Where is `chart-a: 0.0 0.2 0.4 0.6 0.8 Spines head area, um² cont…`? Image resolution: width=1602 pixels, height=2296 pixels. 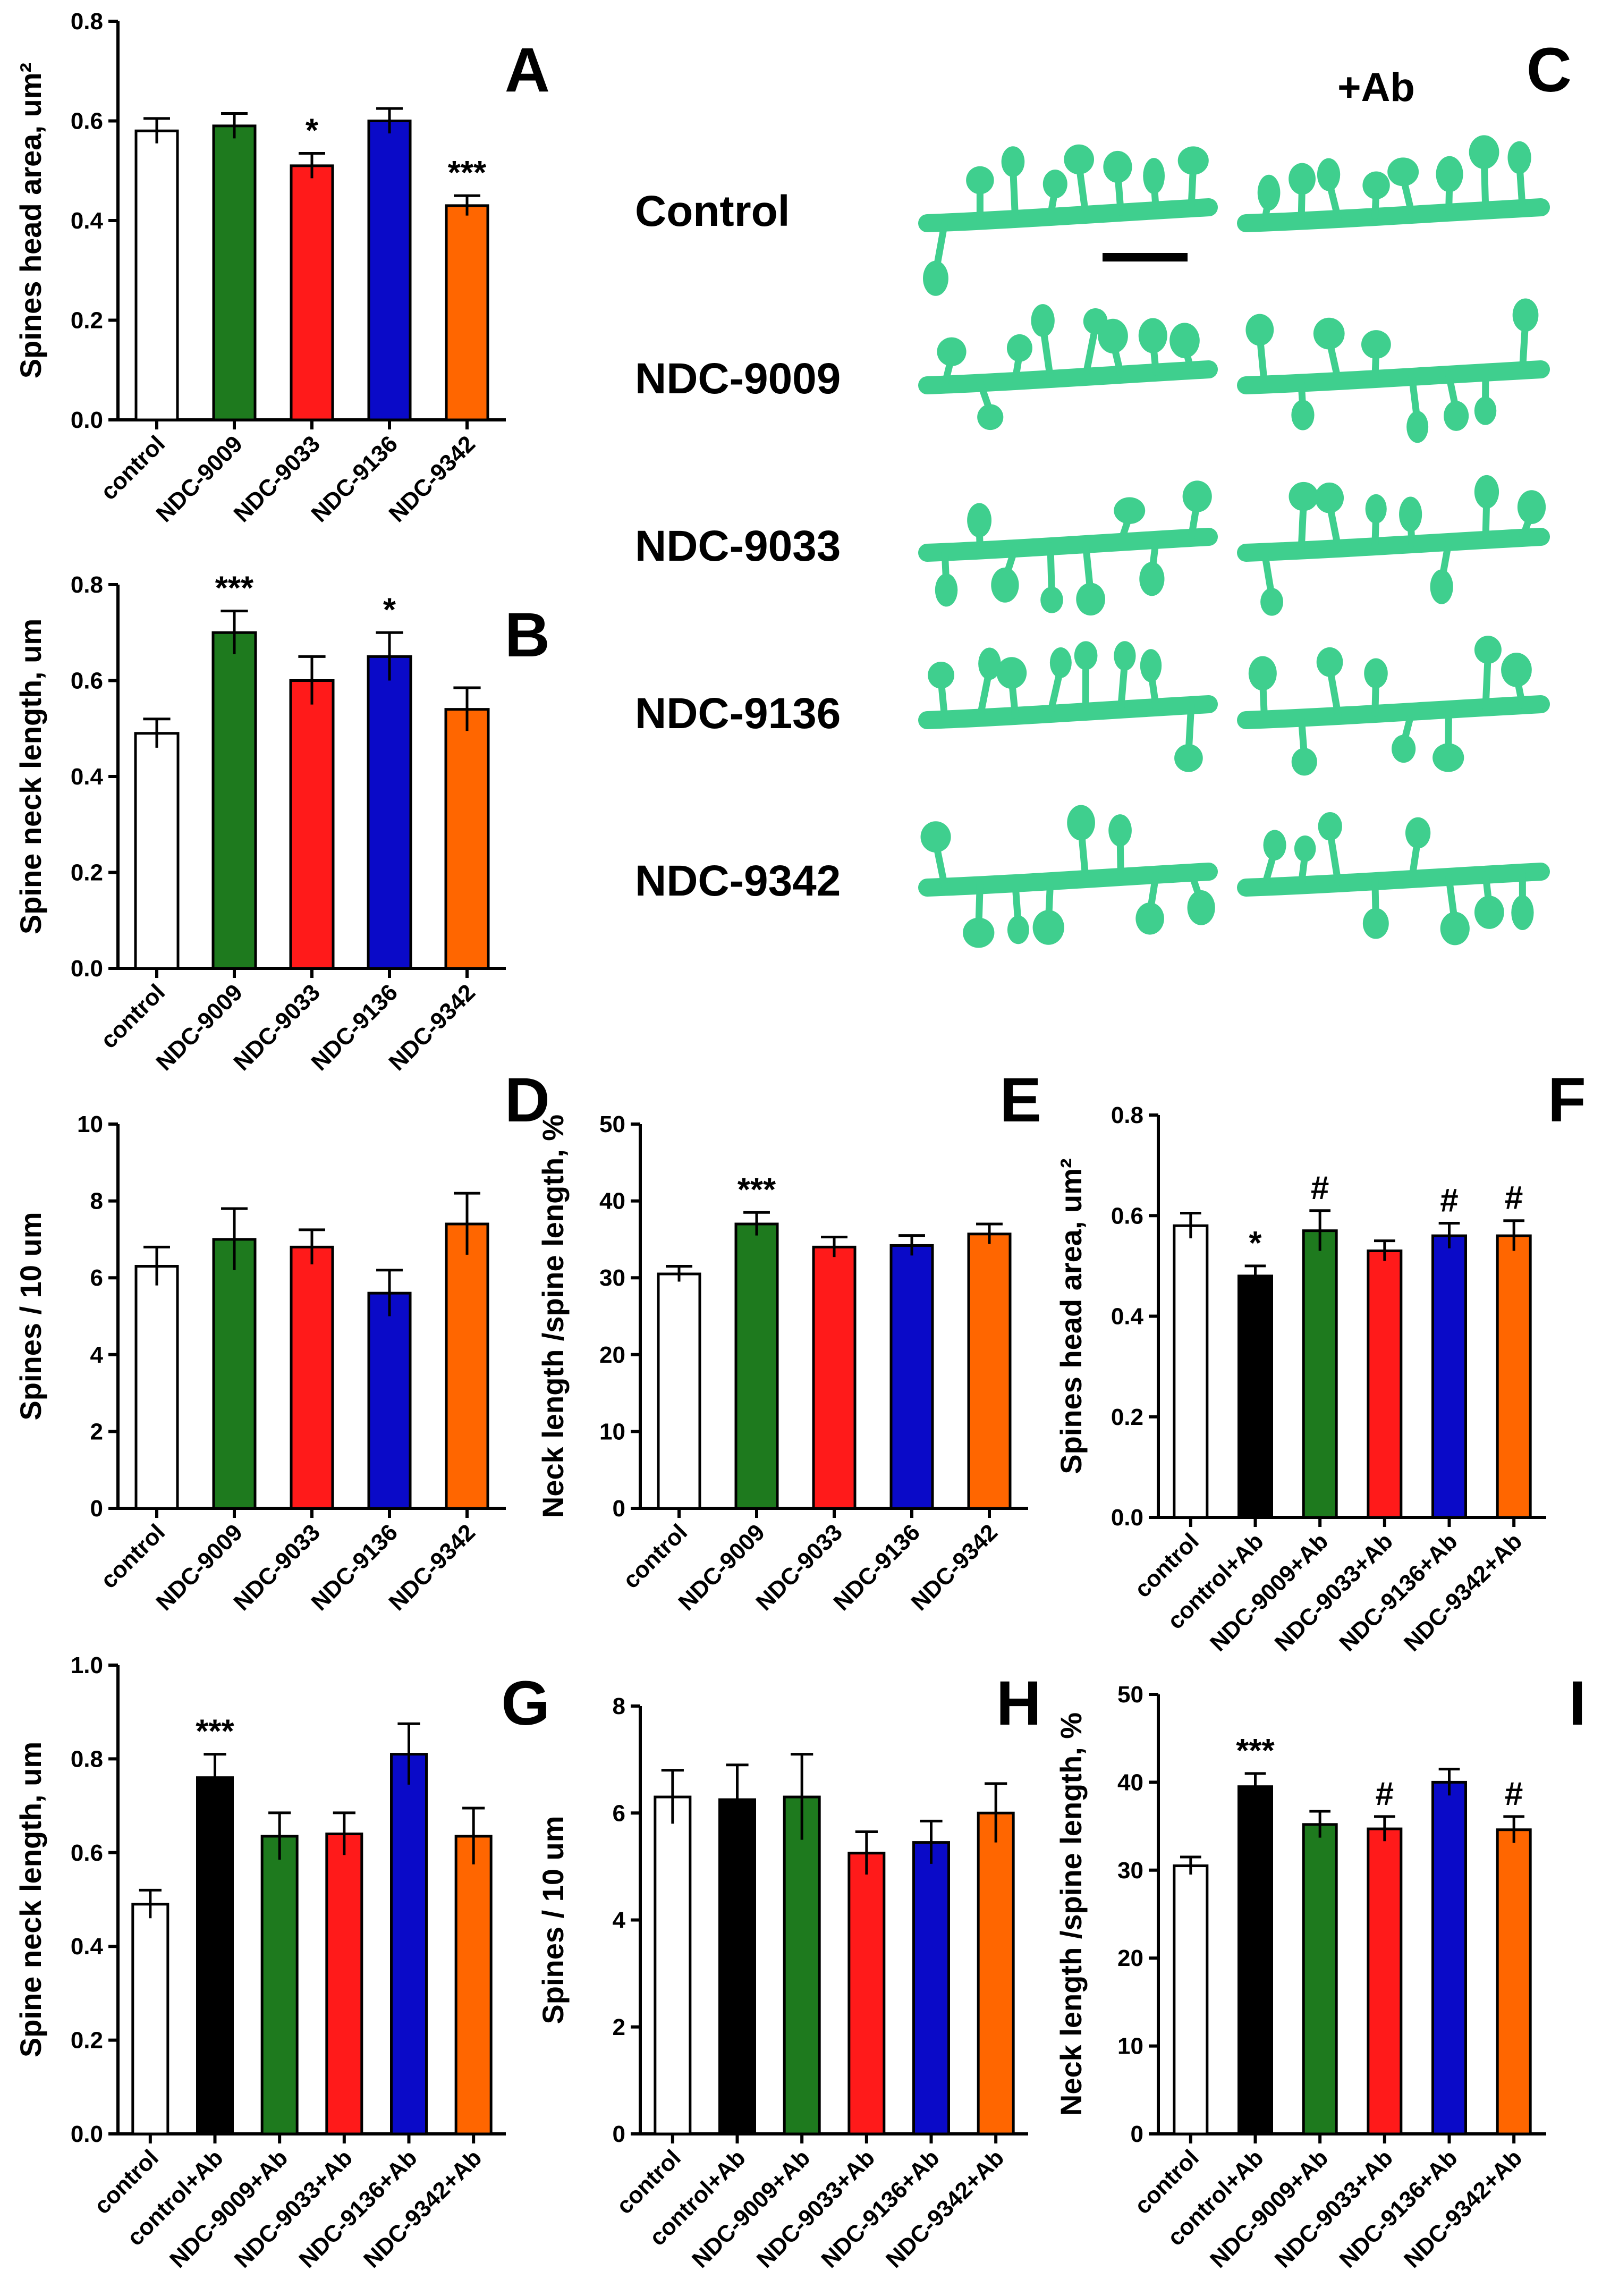 chart-a: 0.0 0.2 0.4 0.6 0.8 Spines head area, um² cont… is located at coordinates (282, 268).